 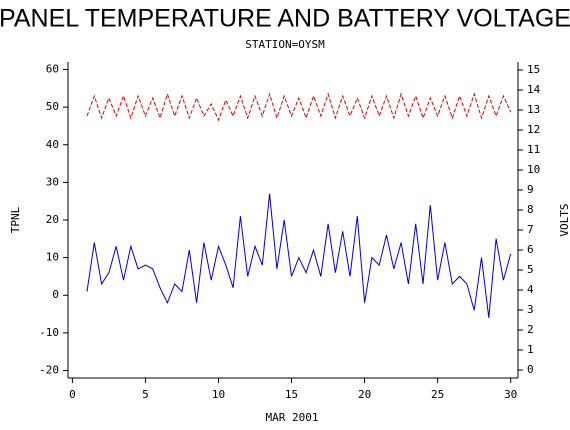 What do you see at coordinates (530, 329) in the screenshot?
I see `y2-tick-label: 2` at bounding box center [530, 329].